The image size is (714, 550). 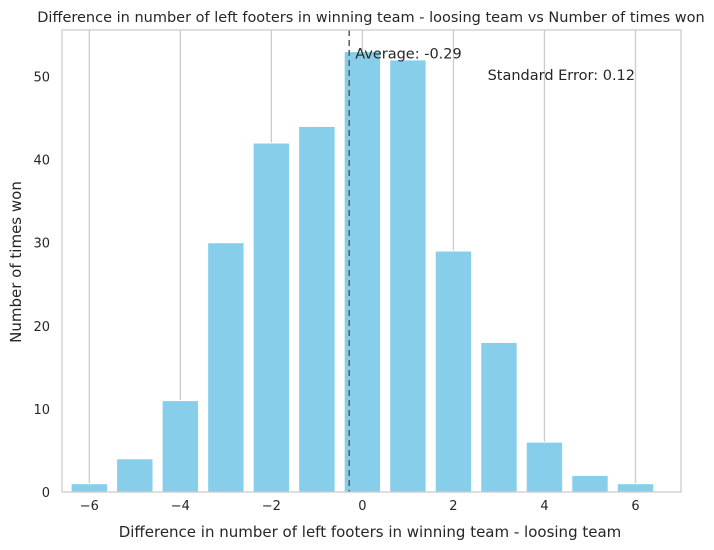 I want to click on x-tick-label: 6, so click(x=635, y=506).